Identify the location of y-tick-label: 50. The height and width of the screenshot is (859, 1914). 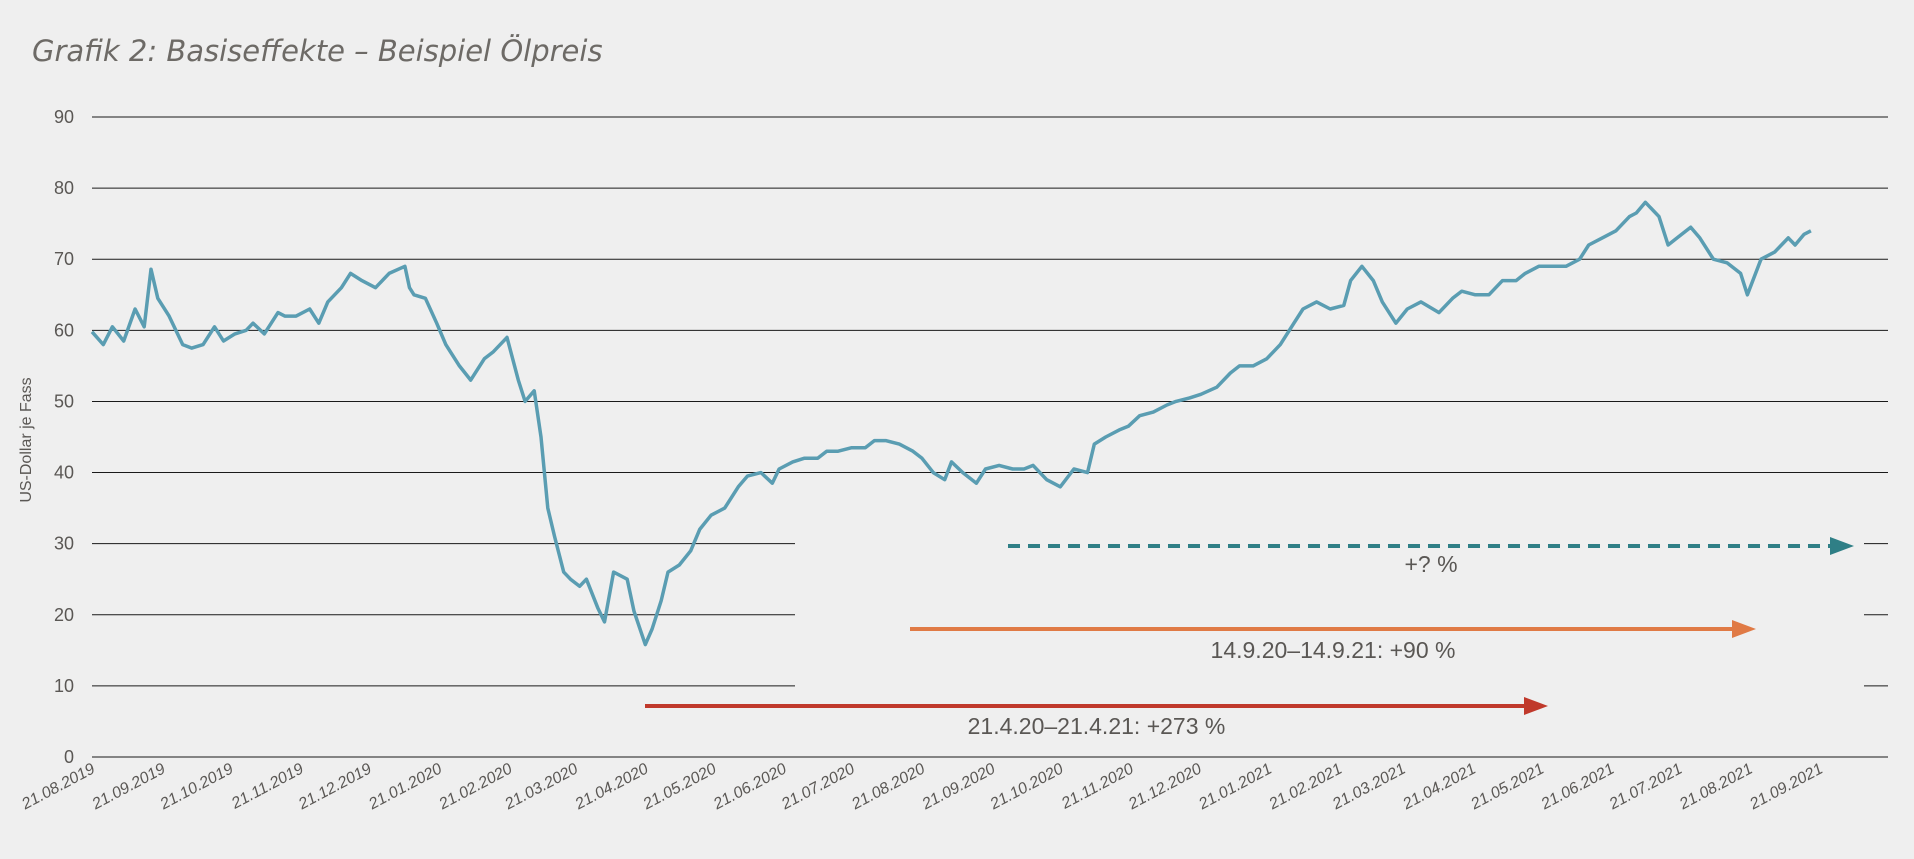
(64, 401).